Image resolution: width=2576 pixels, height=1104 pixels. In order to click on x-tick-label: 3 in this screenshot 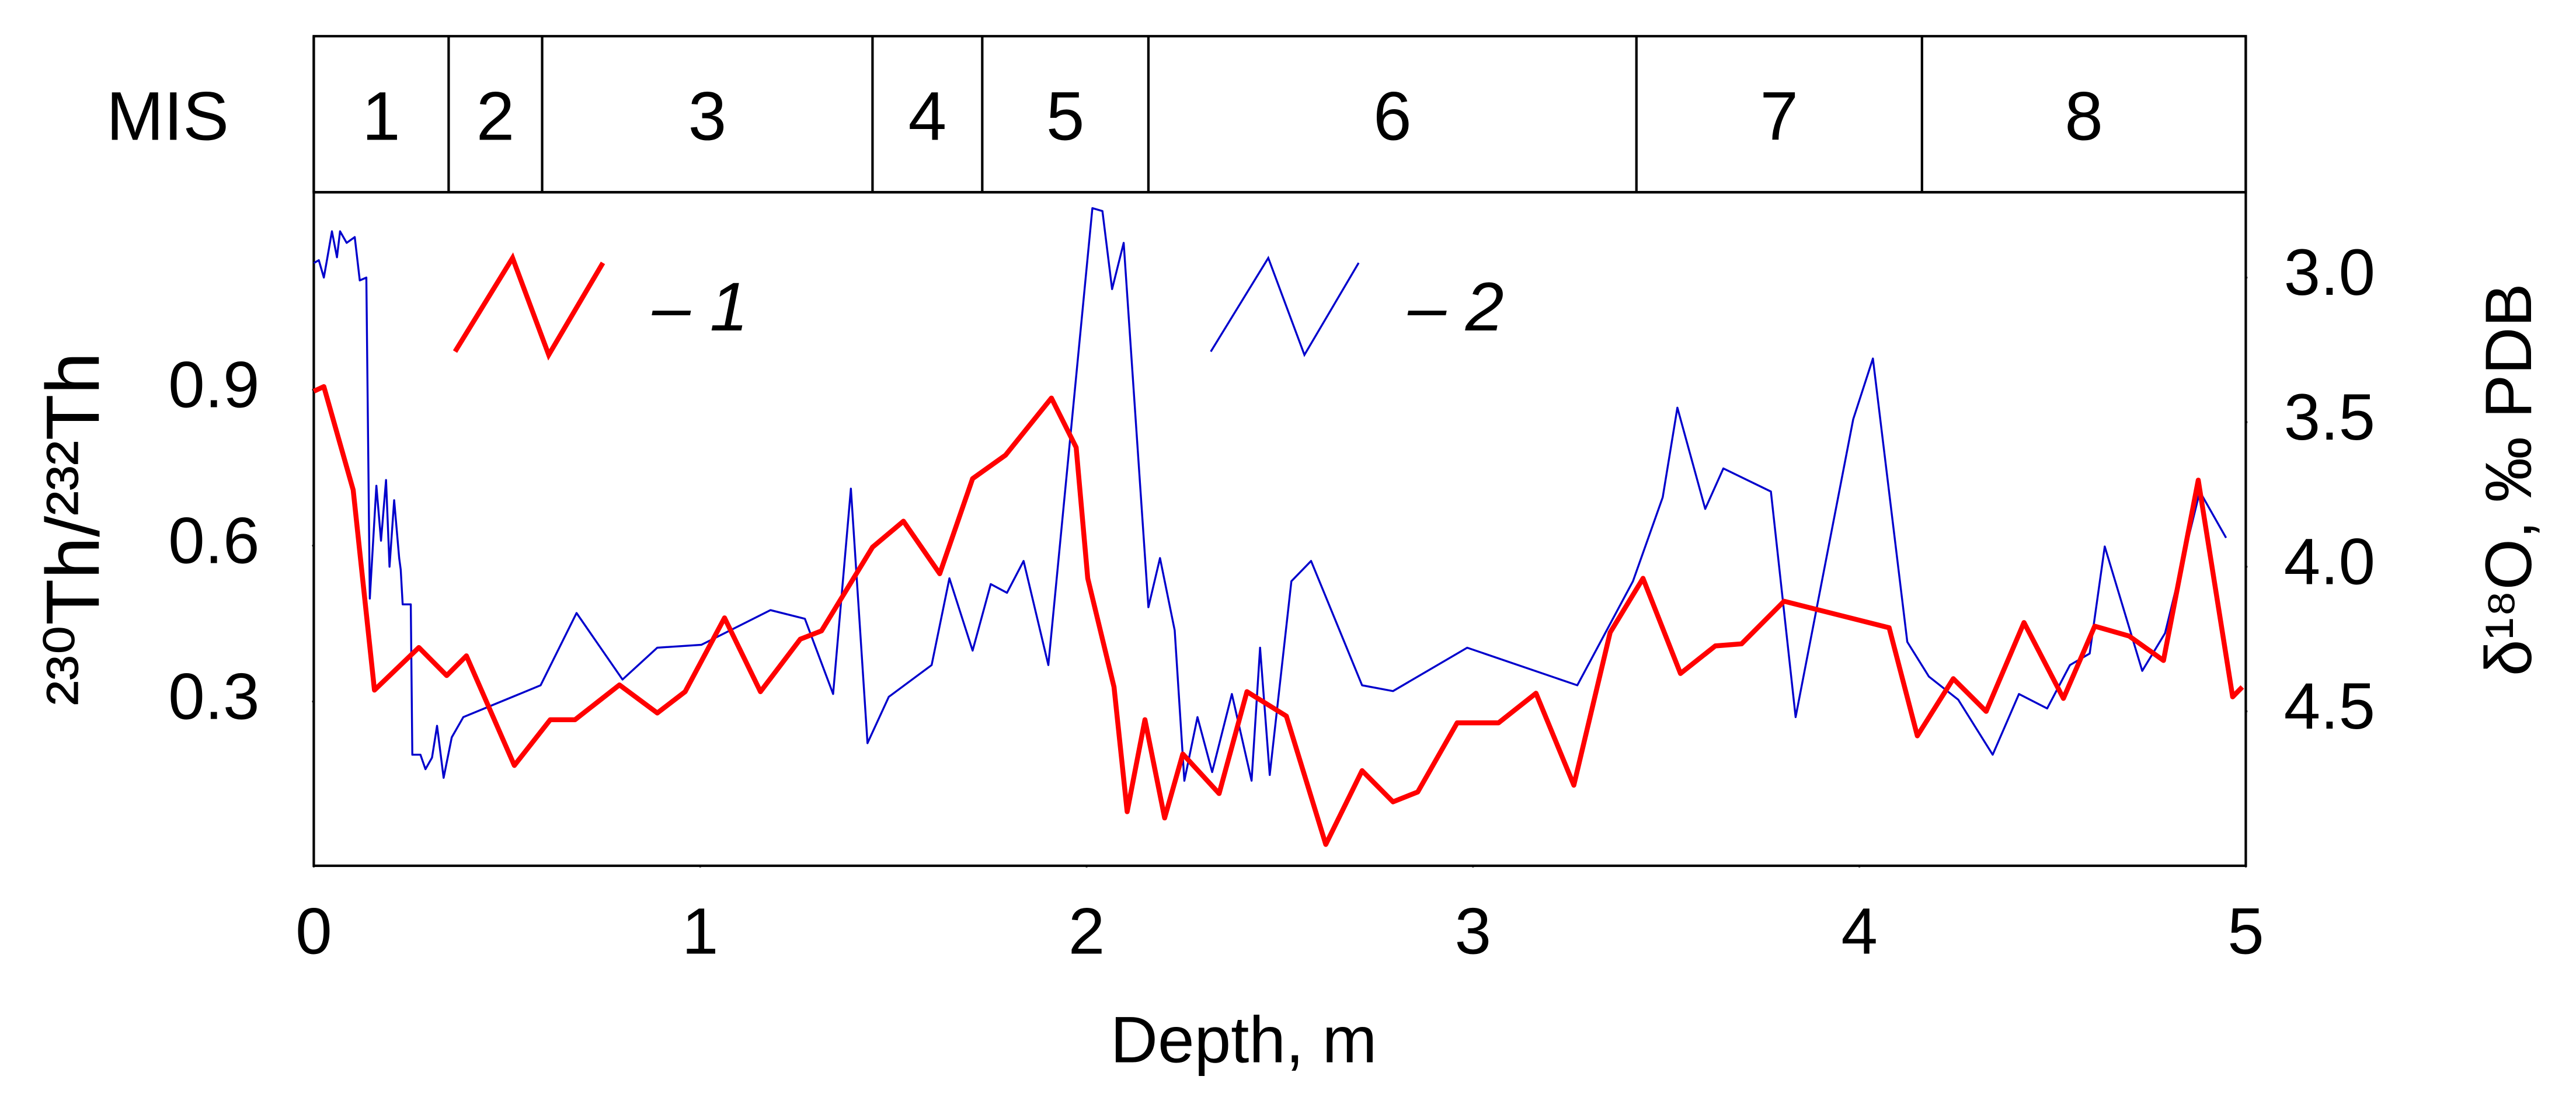, I will do `click(1473, 931)`.